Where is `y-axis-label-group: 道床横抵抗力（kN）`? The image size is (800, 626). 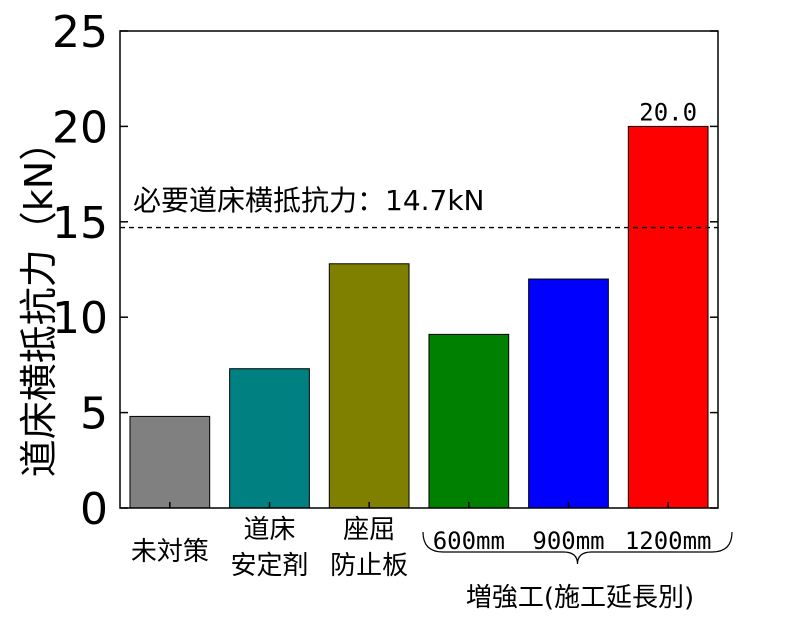 y-axis-label-group: 道床横抵抗力（kN） is located at coordinates (39, 300).